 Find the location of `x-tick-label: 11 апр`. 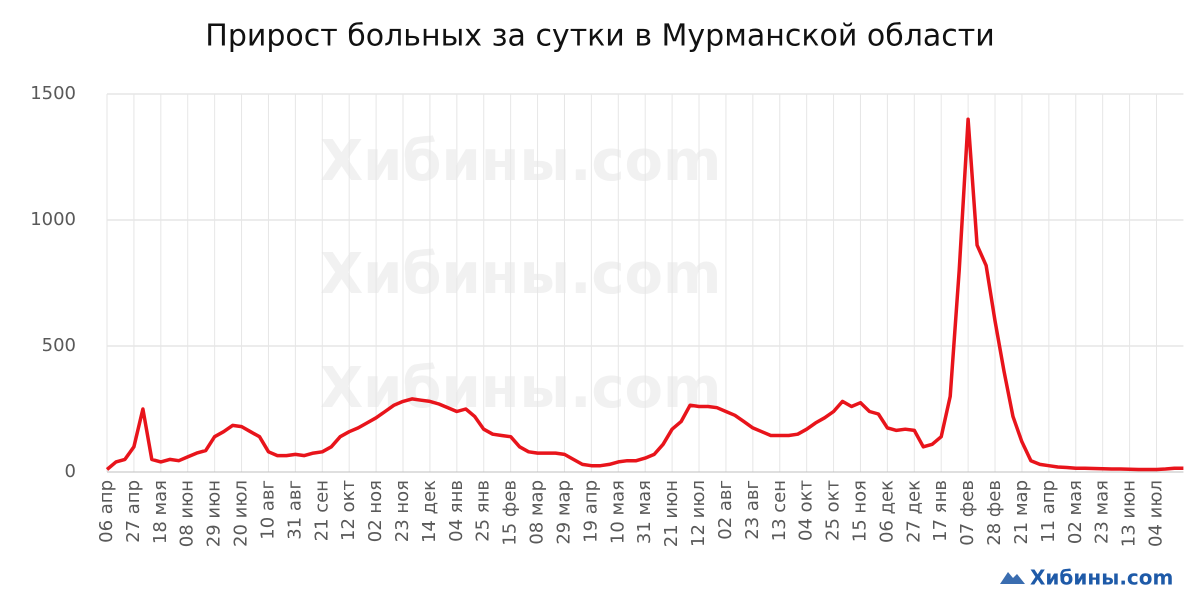

x-tick-label: 11 апр is located at coordinates (1048, 511).